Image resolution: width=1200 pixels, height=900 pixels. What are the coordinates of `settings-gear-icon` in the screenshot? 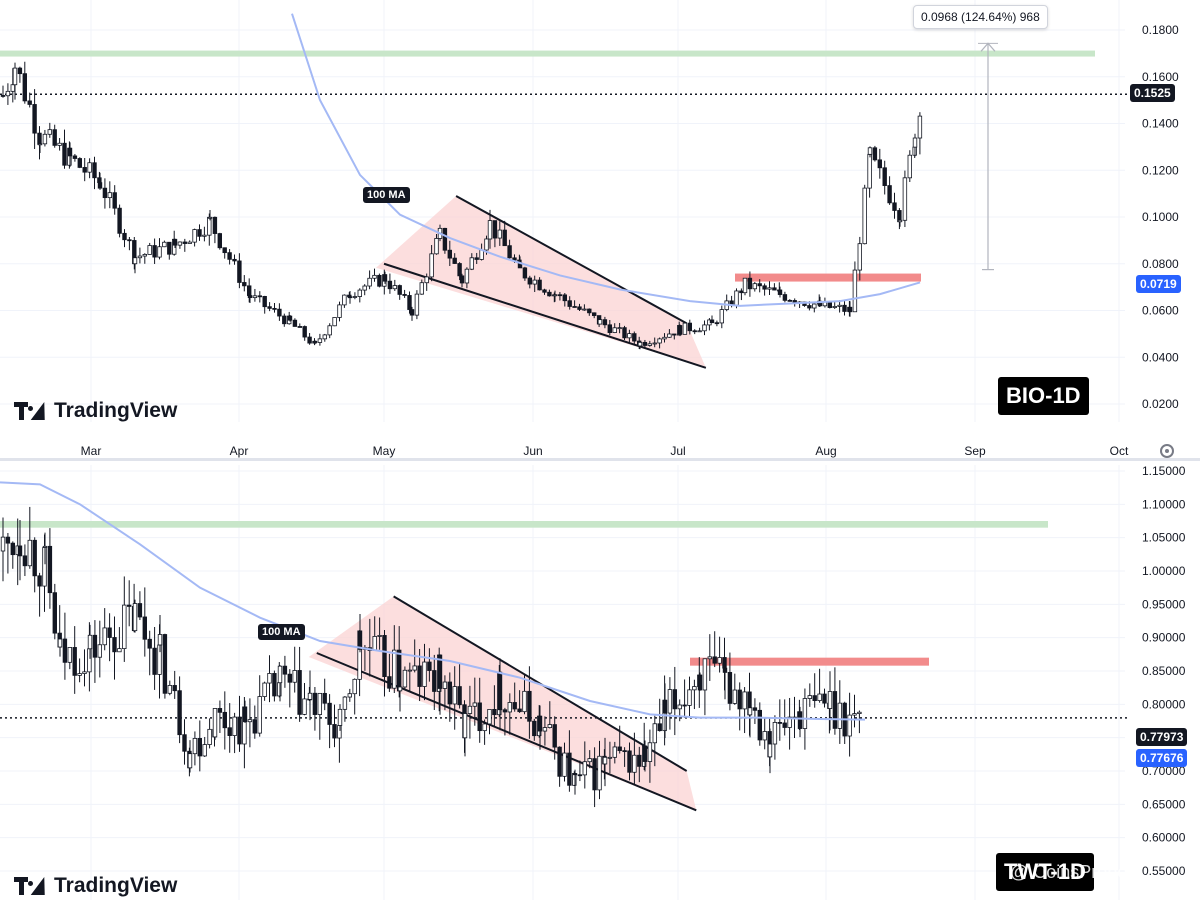 It's located at (1167, 451).